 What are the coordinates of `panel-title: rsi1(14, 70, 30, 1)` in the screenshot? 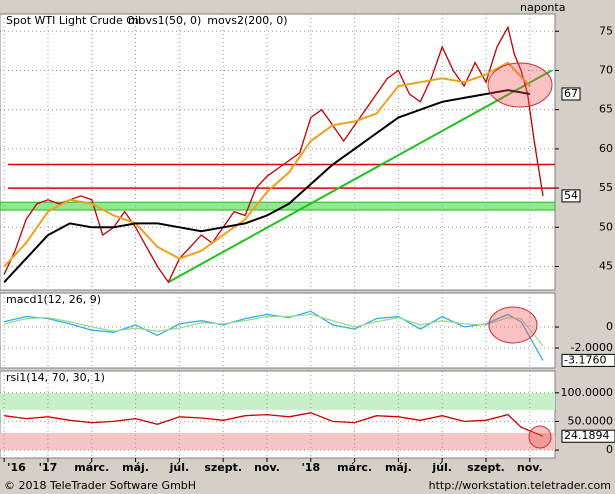 It's located at (55, 377).